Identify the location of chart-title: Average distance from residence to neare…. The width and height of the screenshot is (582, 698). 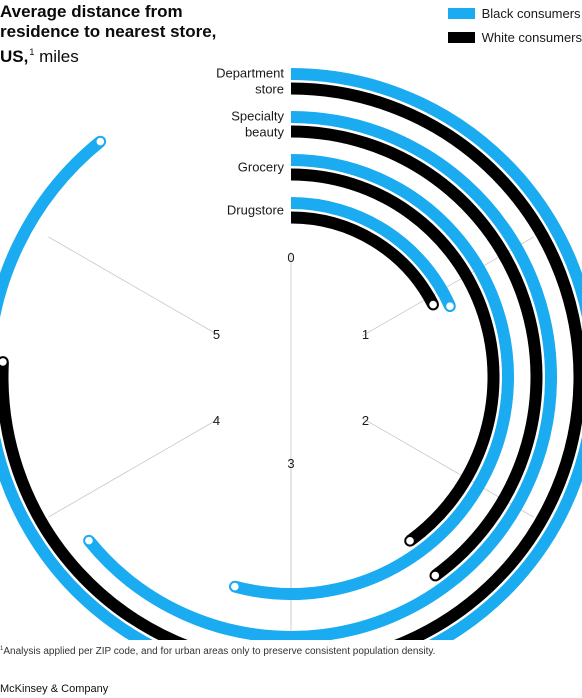
(120, 34).